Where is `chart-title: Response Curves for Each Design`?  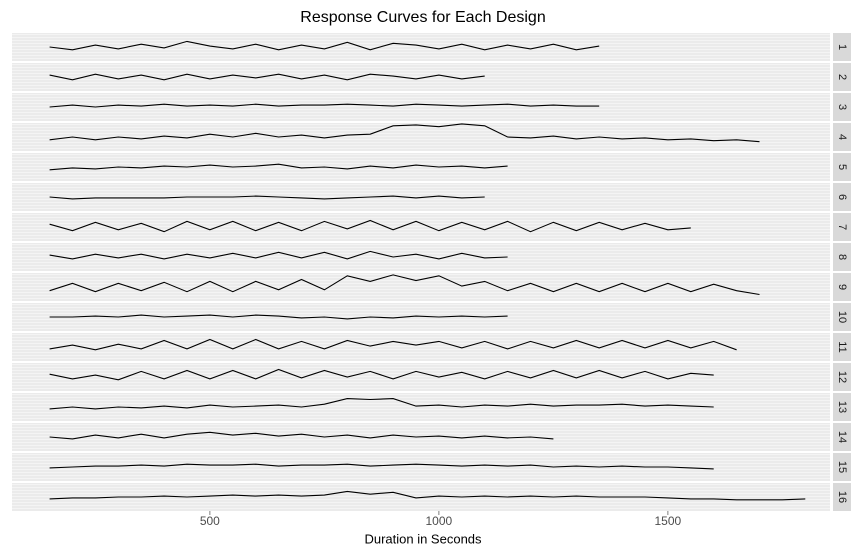
chart-title: Response Curves for Each Design is located at coordinates (422, 17).